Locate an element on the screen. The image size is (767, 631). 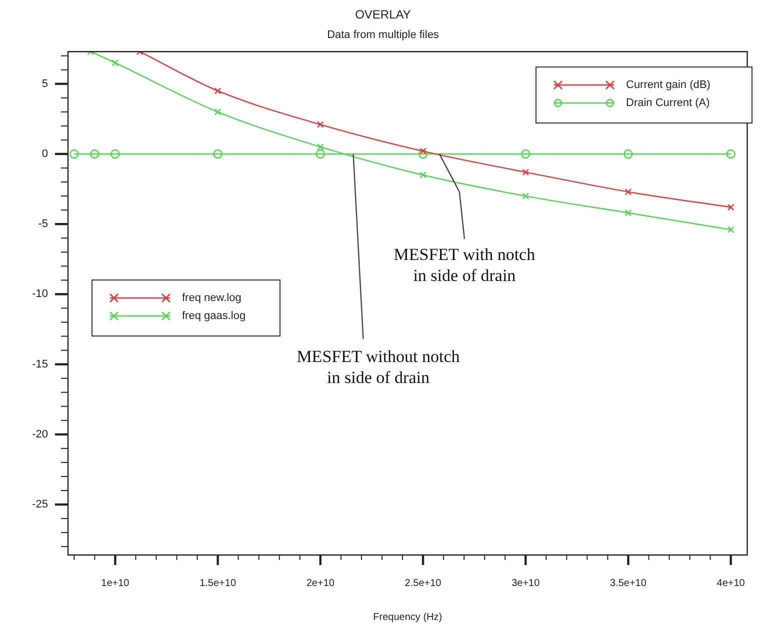
legend-label: freq new.log is located at coordinates (212, 298).